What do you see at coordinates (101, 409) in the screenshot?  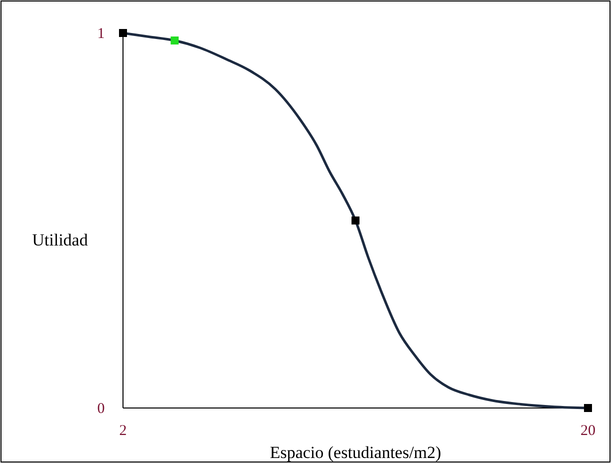 I see `y-tick-label: 0` at bounding box center [101, 409].